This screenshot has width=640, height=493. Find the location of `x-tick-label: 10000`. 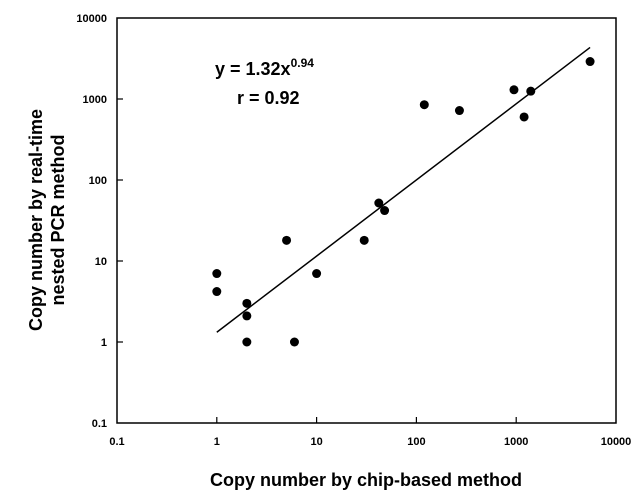

x-tick-label: 10000 is located at coordinates (616, 442).